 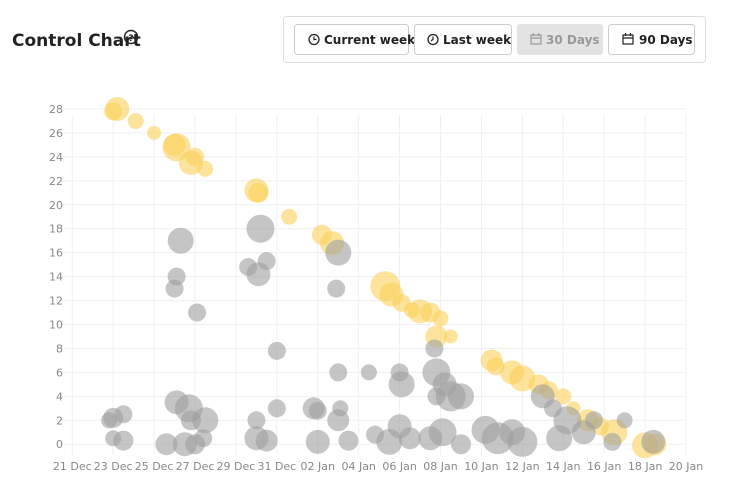 I want to click on y-tick-label: 18, so click(x=56, y=229).